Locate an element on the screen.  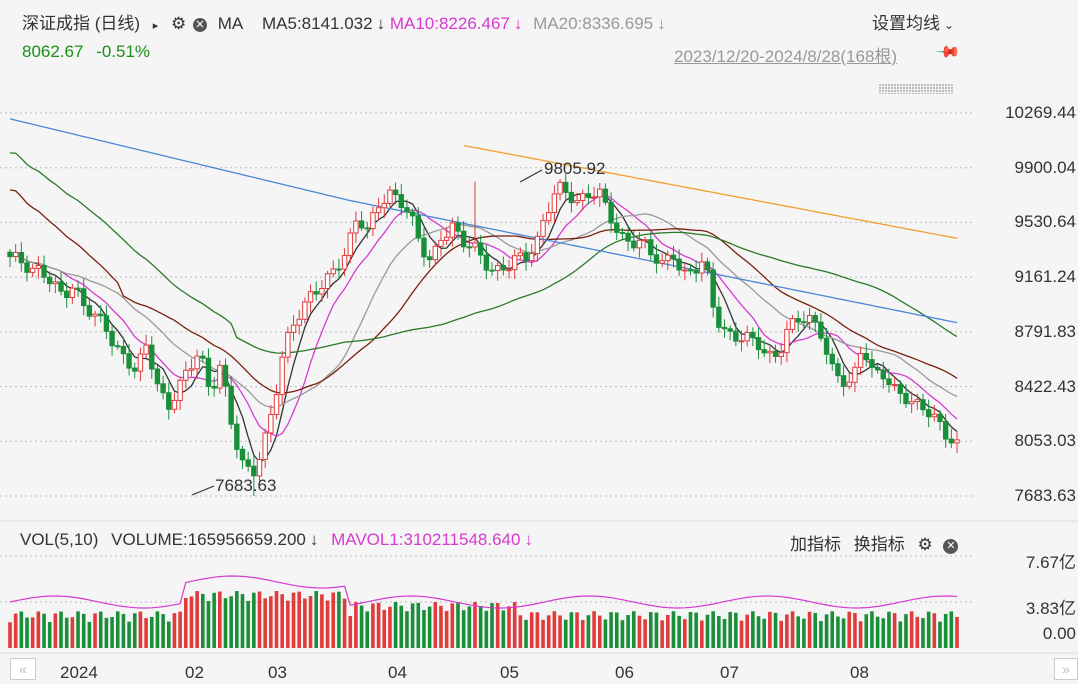
scroll-left-button: « is located at coordinates (23, 669).